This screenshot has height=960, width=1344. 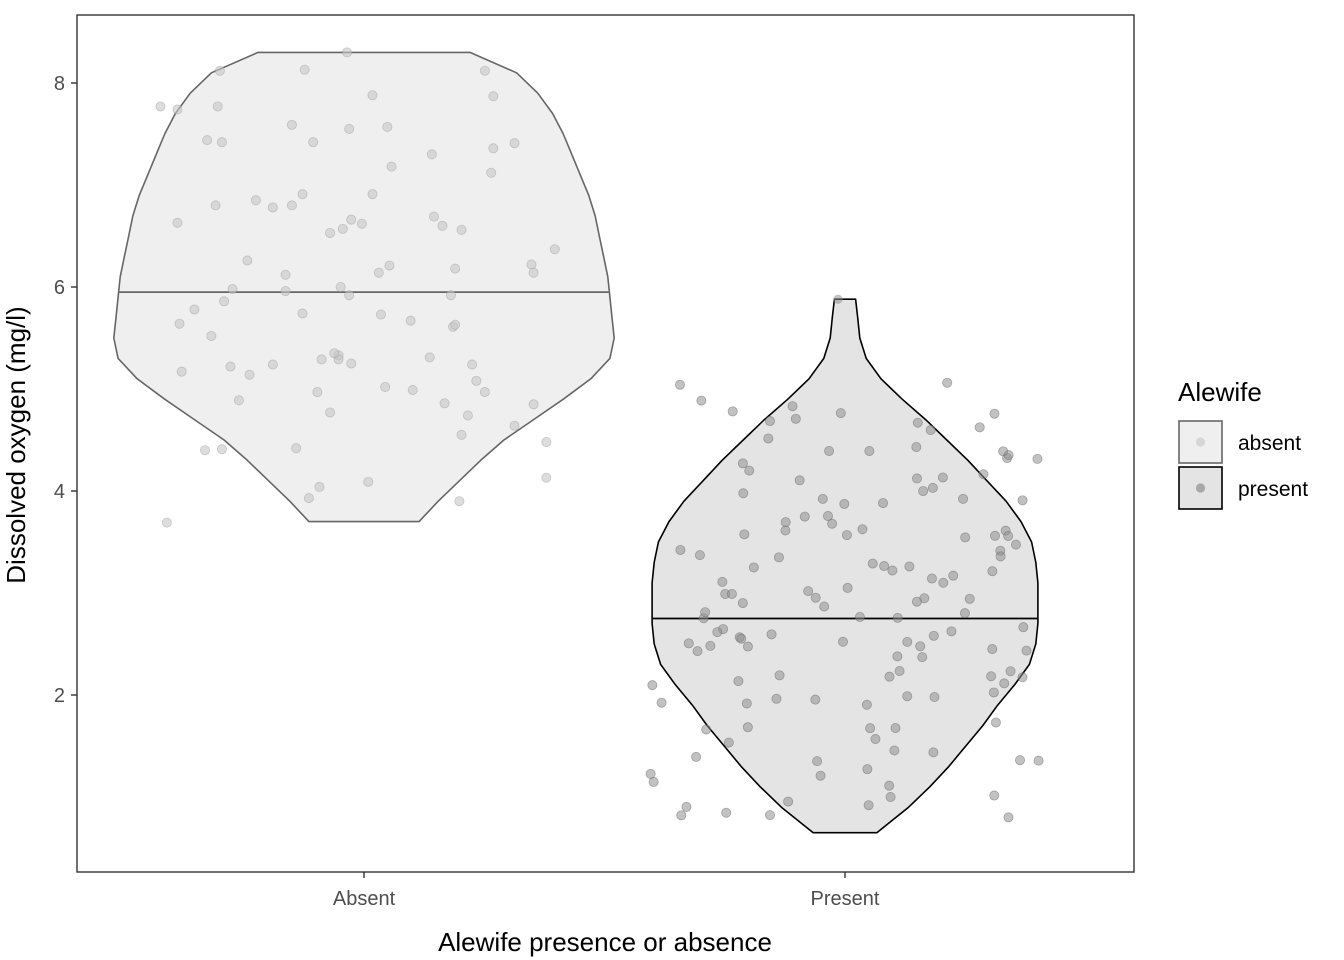 What do you see at coordinates (1200, 442) in the screenshot?
I see `legend-point-absent` at bounding box center [1200, 442].